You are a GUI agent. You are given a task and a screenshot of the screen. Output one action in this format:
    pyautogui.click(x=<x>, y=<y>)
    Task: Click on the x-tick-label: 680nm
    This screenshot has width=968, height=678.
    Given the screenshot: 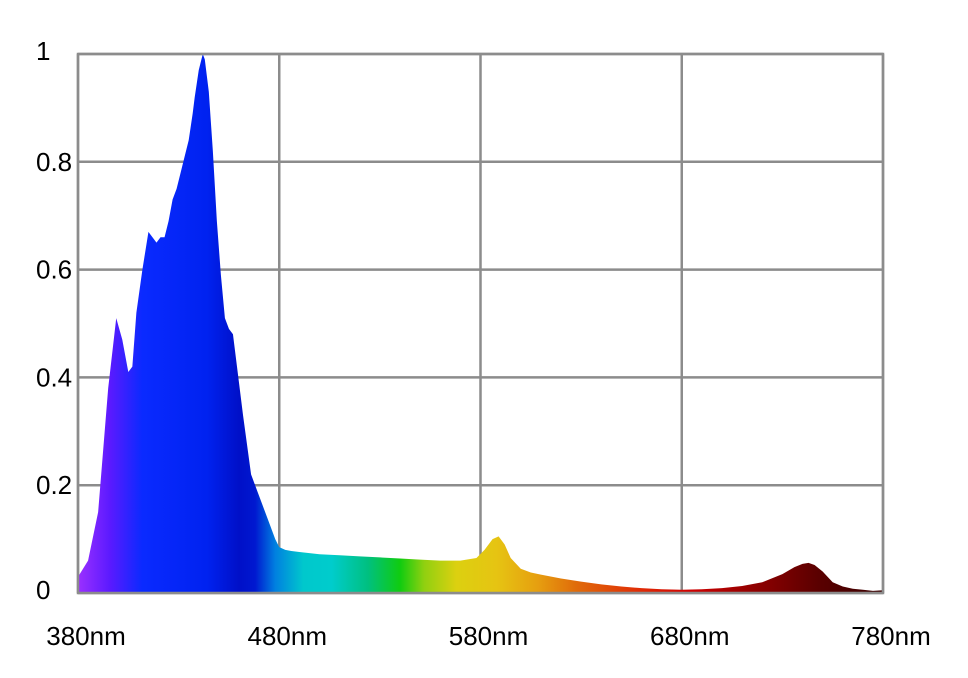 What is the action you would take?
    pyautogui.click(x=690, y=636)
    